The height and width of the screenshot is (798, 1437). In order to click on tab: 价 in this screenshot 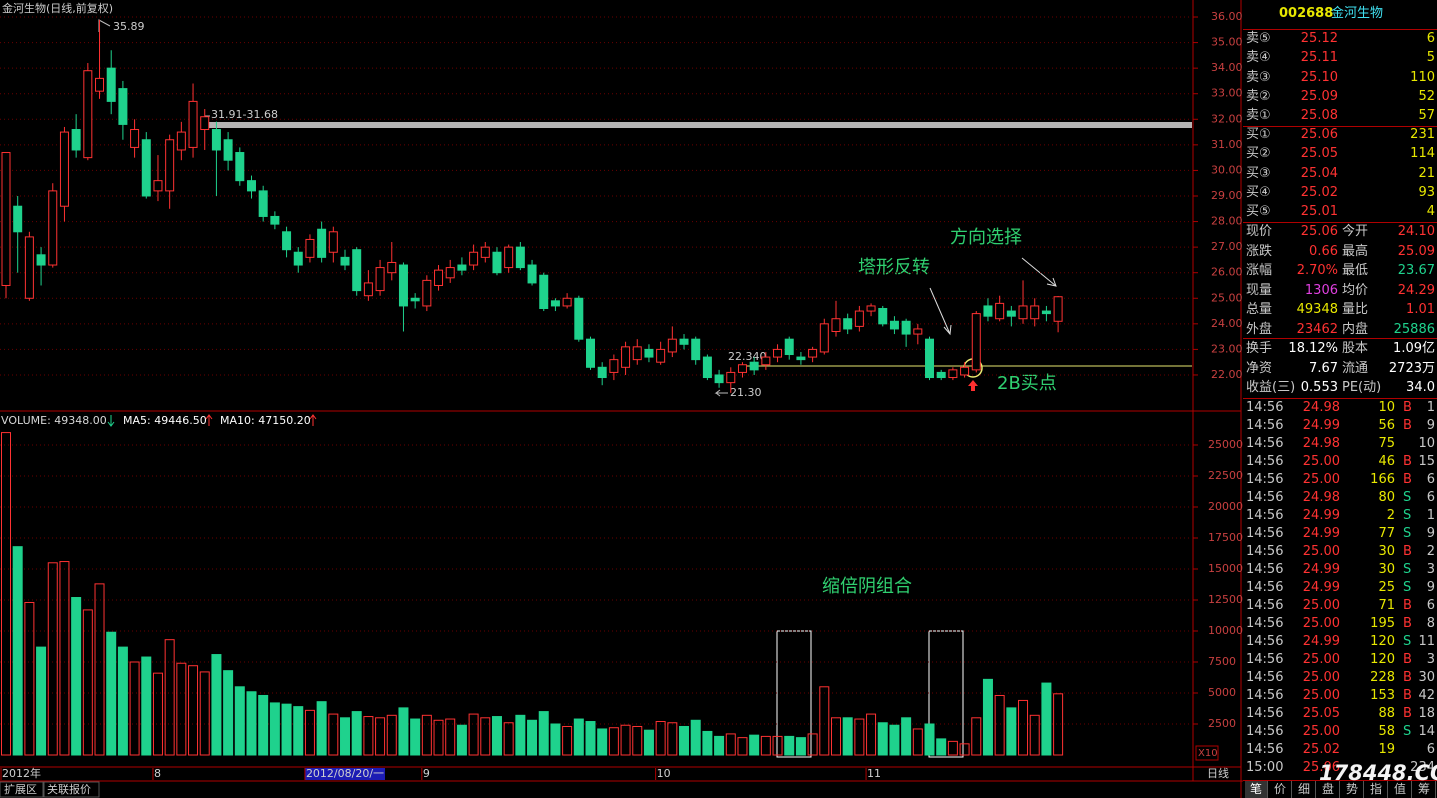, I will do `click(1280, 789)`.